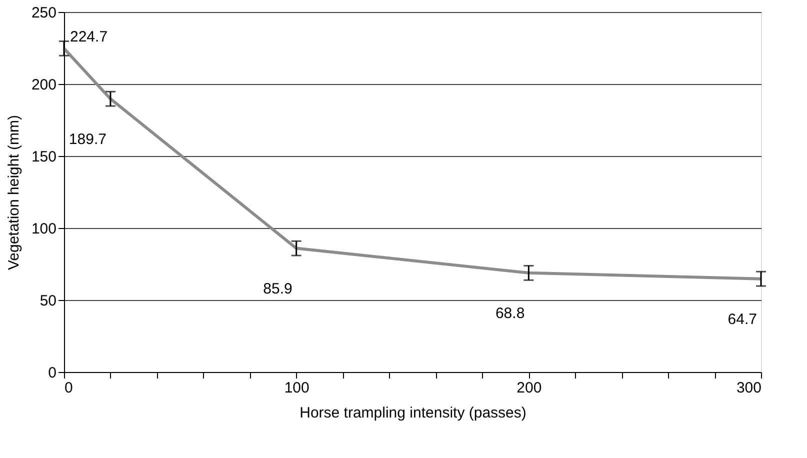 The image size is (807, 458). I want to click on x-tick-label: 0, so click(68, 388).